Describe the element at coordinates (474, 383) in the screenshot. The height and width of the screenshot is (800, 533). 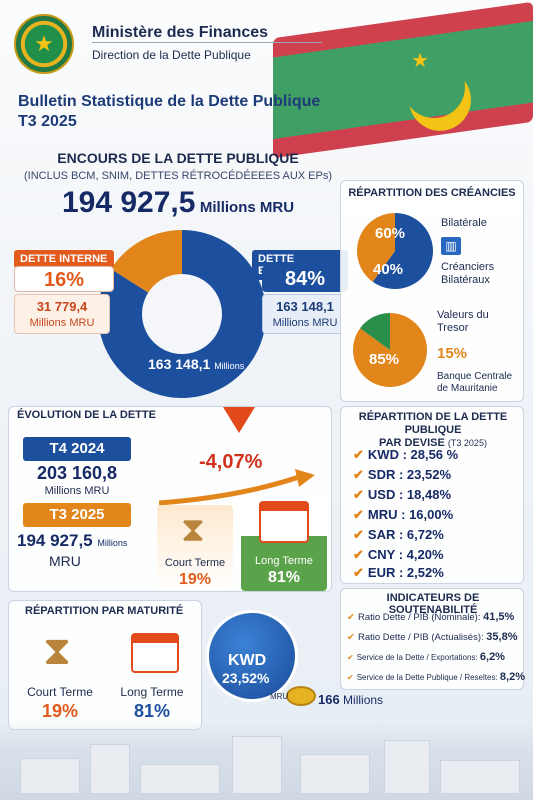
I see `bcm-label: Banque Centrale de Mauritanie` at that location.